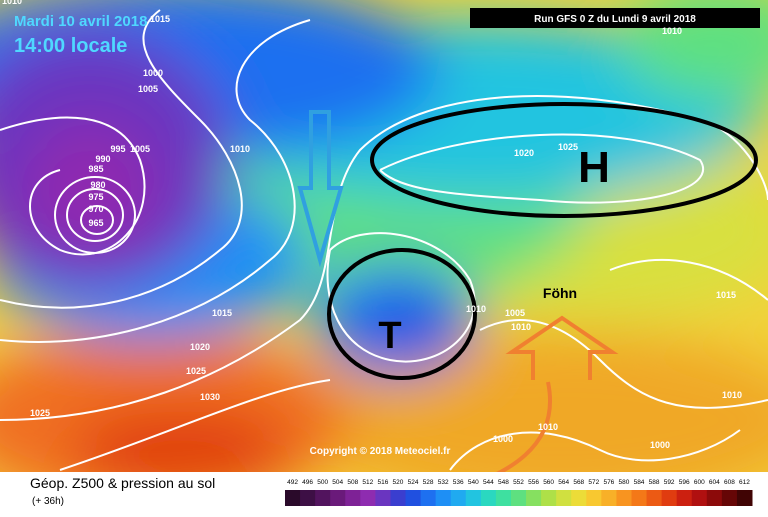 This screenshot has height=517, width=768. What do you see at coordinates (714, 482) in the screenshot?
I see `colorbar-label: 604` at bounding box center [714, 482].